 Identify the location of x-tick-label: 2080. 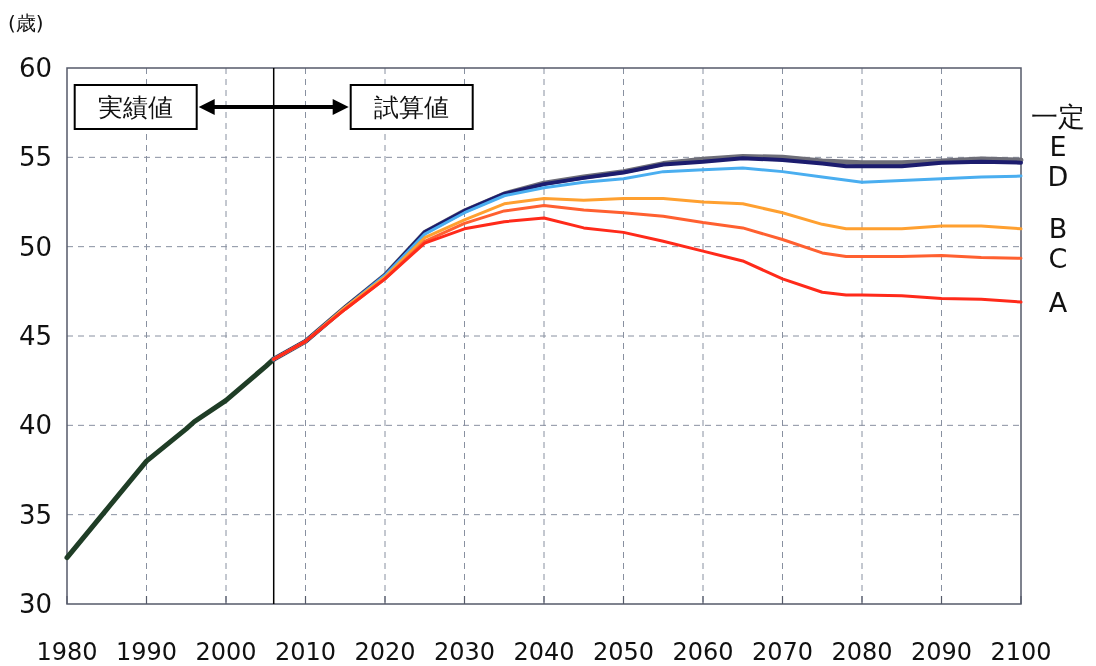
(862, 652).